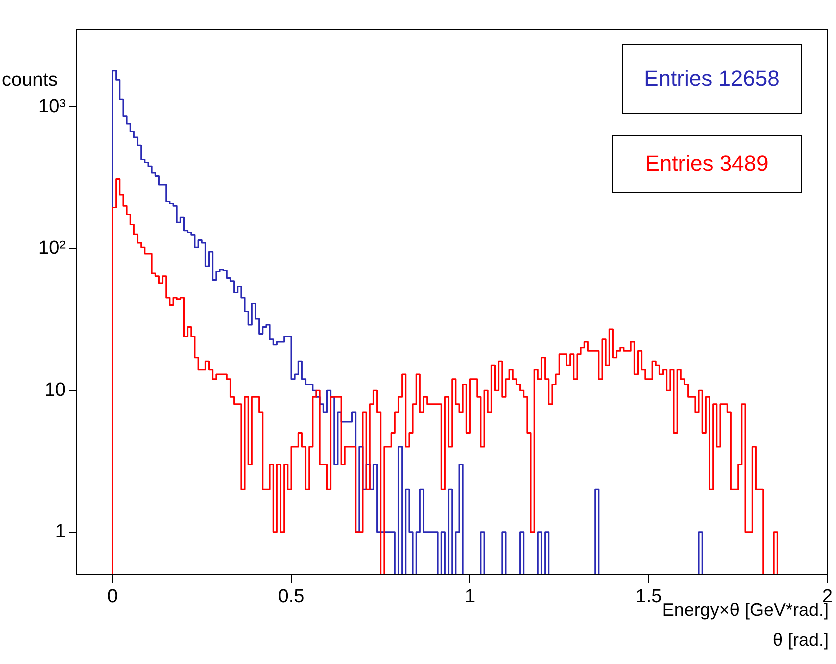  I want to click on y-tick-label: 10, so click(55, 390).